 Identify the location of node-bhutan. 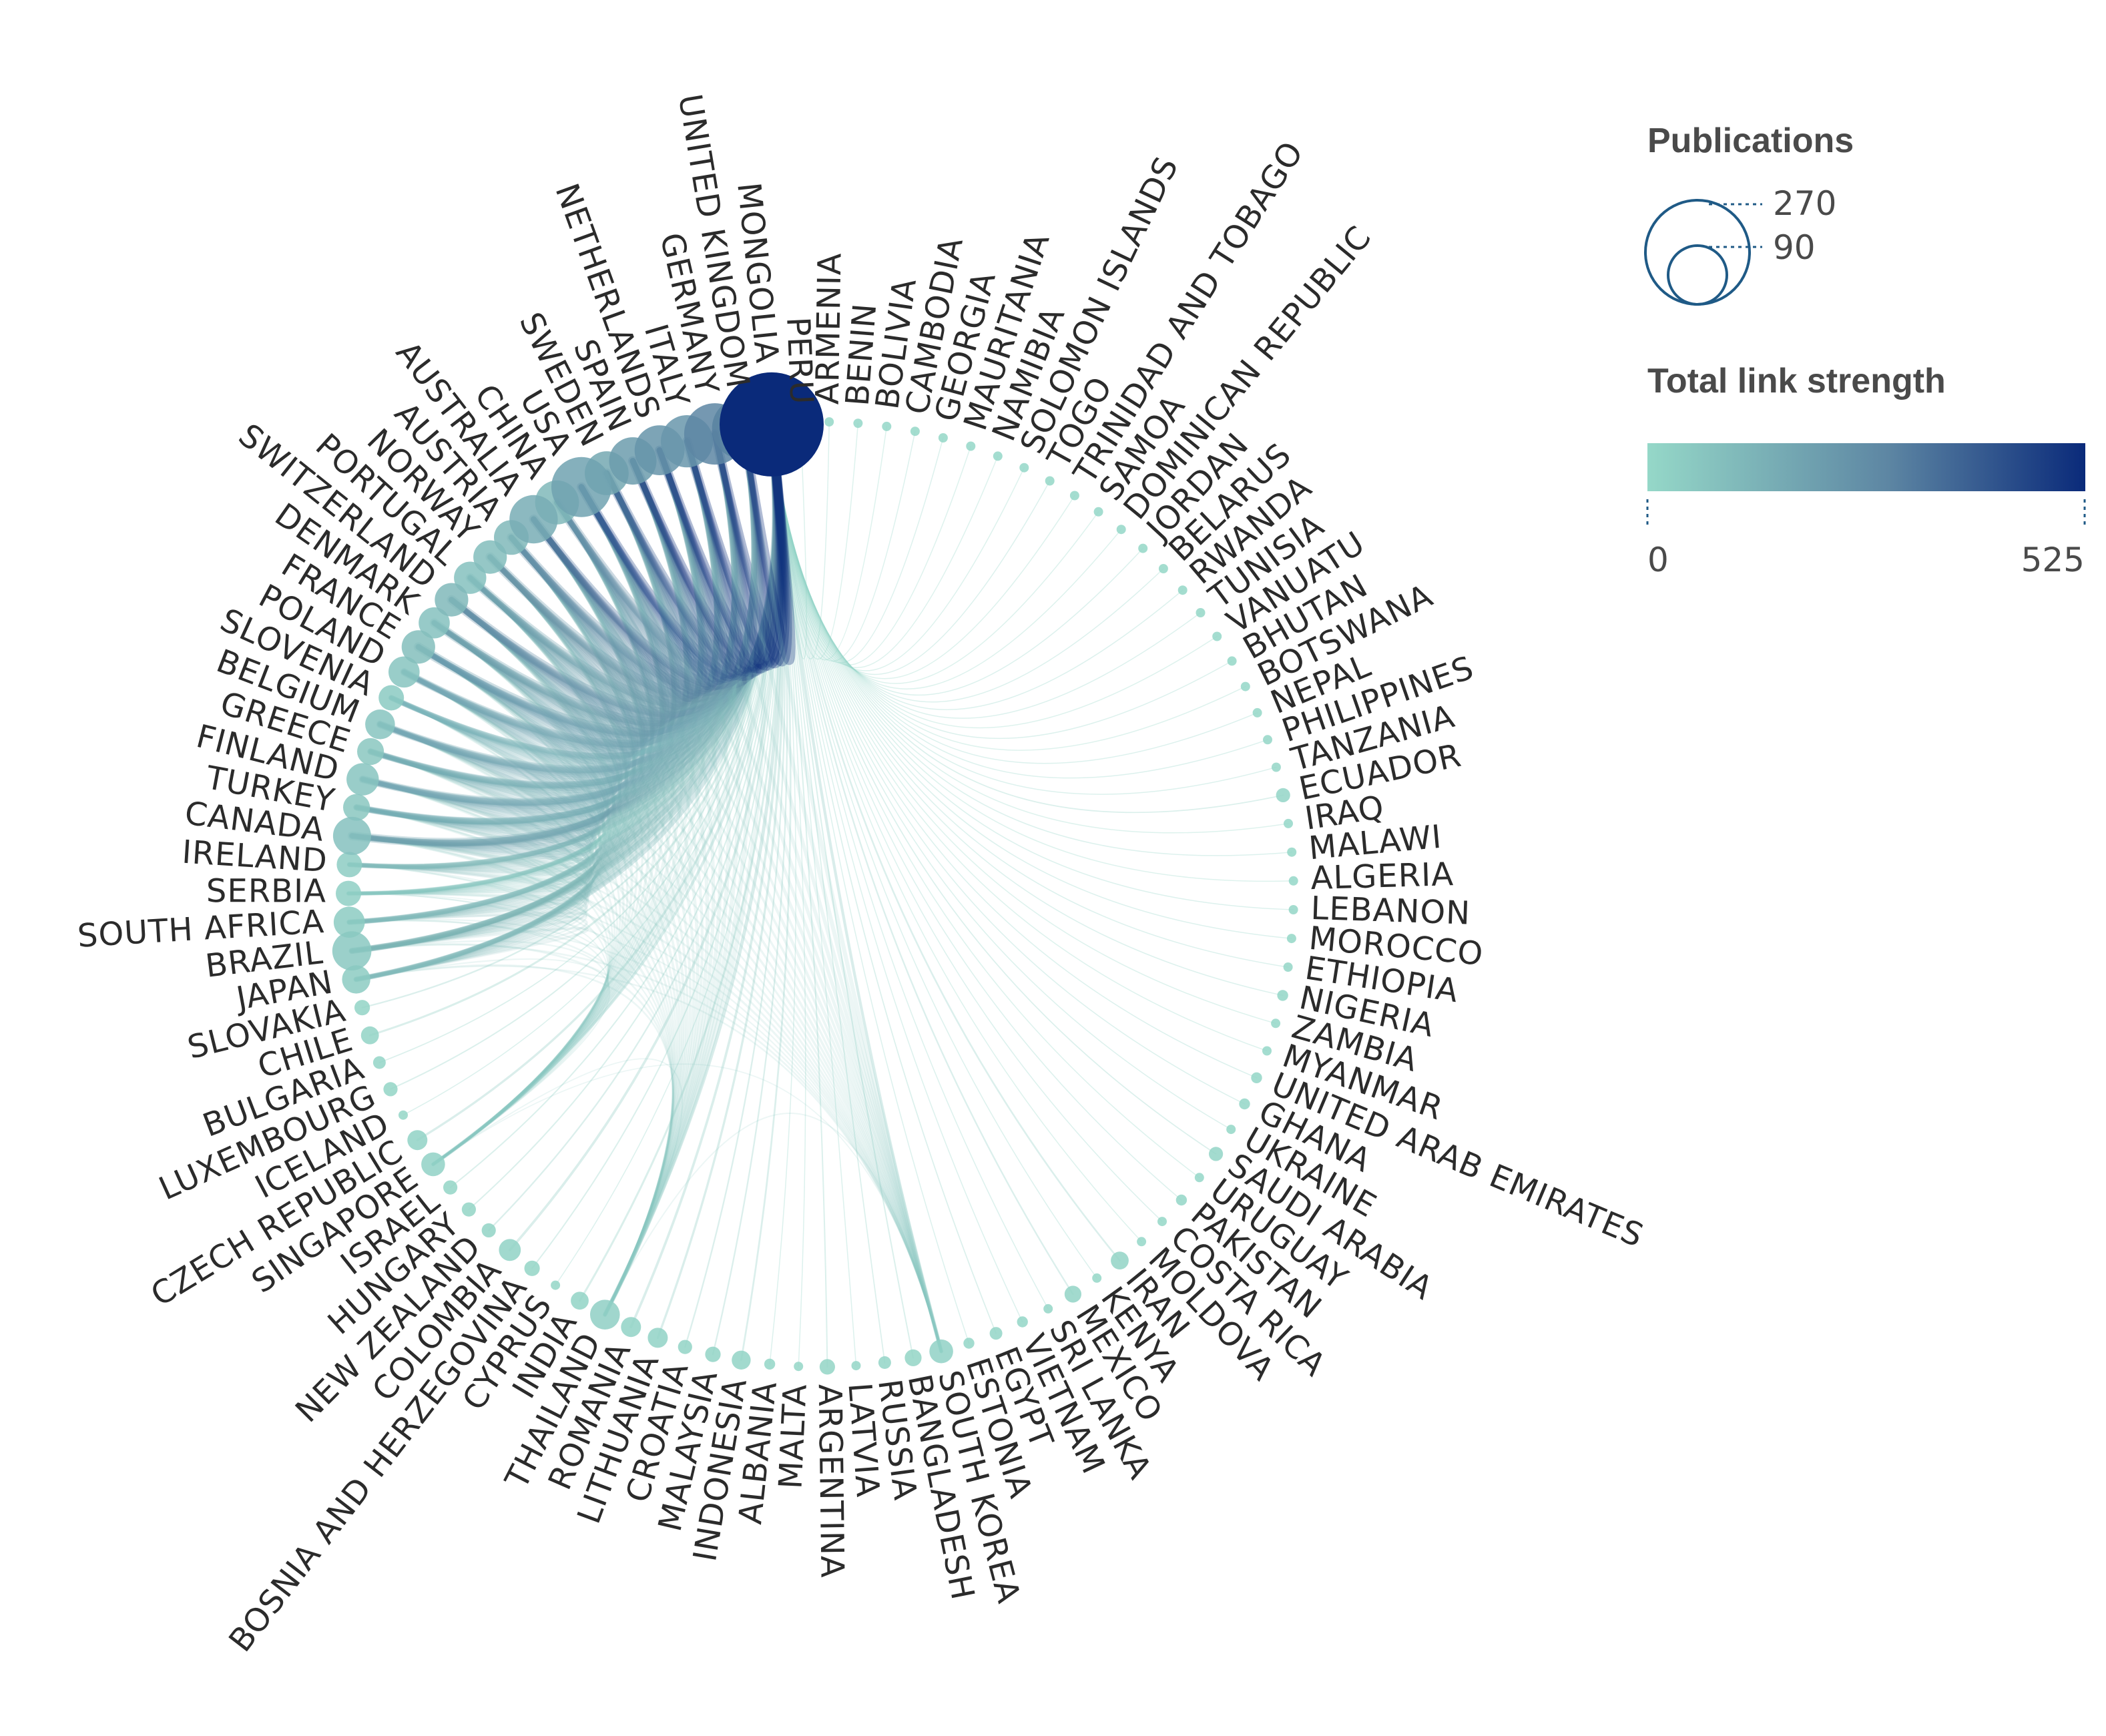
(1232, 661).